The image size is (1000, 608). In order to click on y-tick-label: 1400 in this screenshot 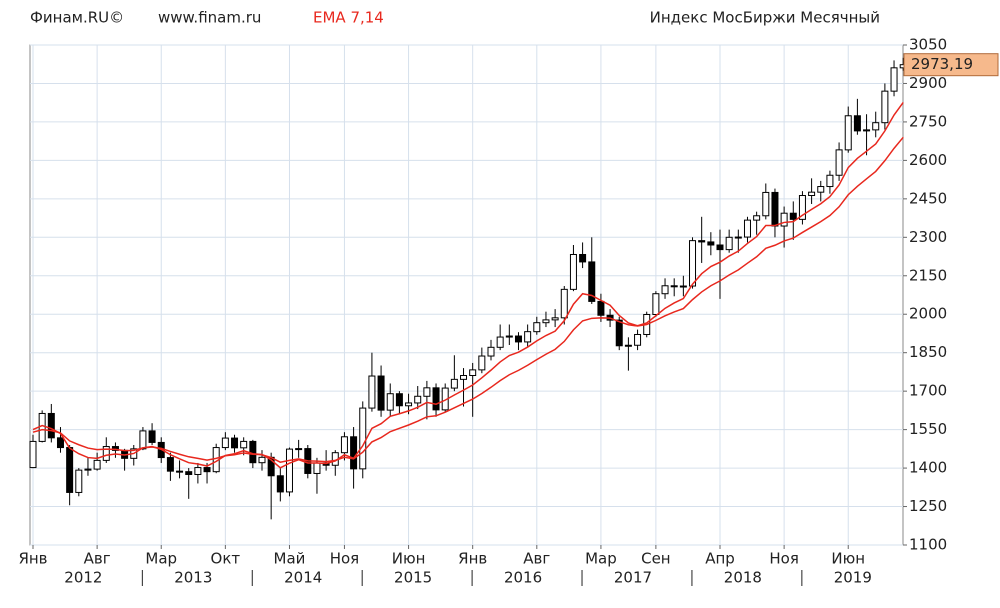, I will do `click(928, 468)`.